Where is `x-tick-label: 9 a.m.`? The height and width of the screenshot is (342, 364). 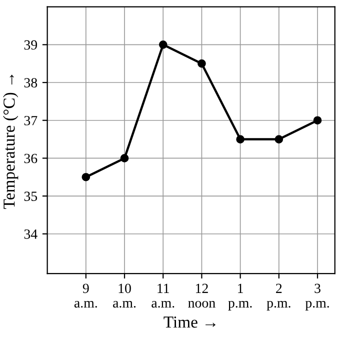
x-tick-label: 9 a.m. is located at coordinates (85, 296).